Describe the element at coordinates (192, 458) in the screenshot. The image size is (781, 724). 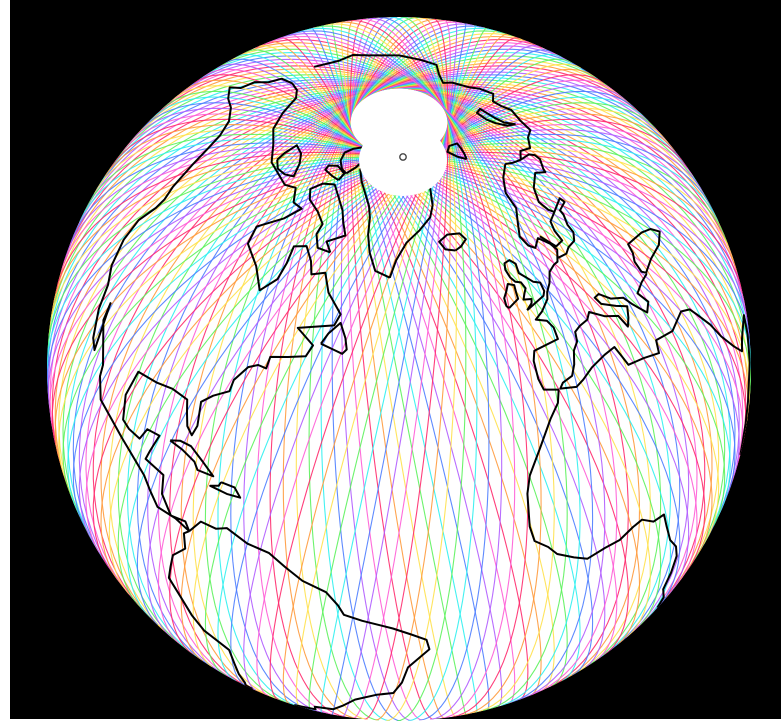
I see `cuba-coast` at that location.